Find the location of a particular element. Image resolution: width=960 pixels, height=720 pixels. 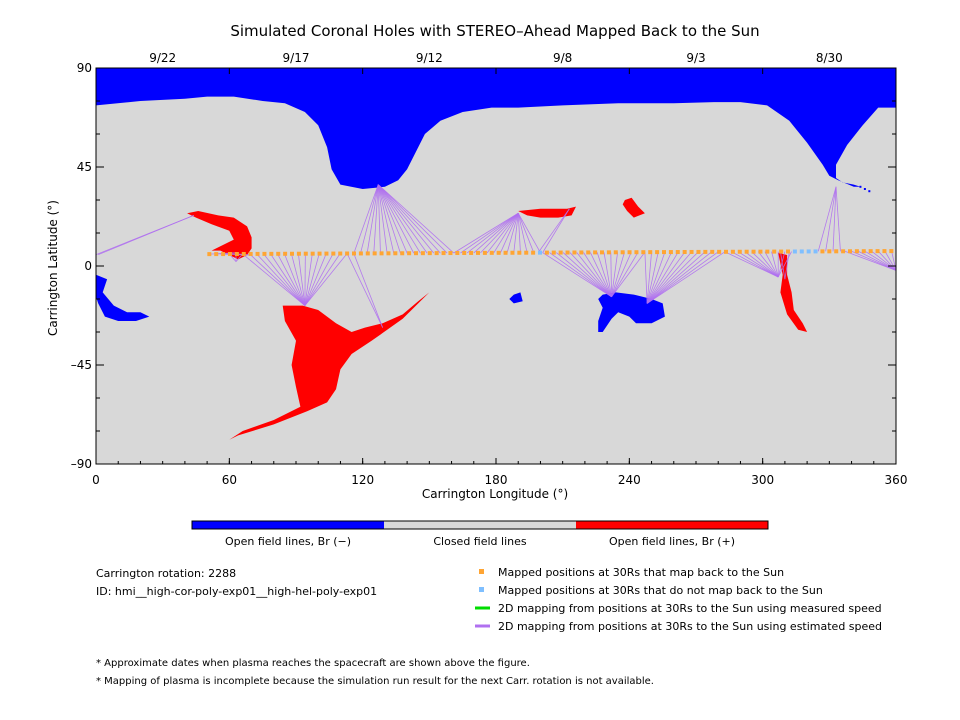

top-date-label-5: 8/30 is located at coordinates (829, 58).